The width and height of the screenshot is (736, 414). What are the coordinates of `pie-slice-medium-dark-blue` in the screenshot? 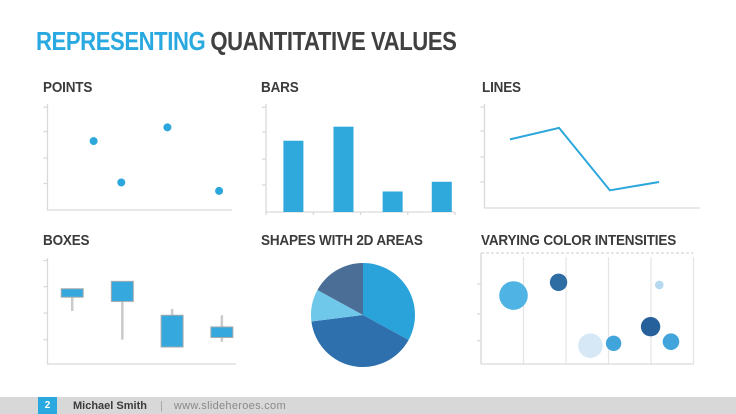 It's located at (360, 341).